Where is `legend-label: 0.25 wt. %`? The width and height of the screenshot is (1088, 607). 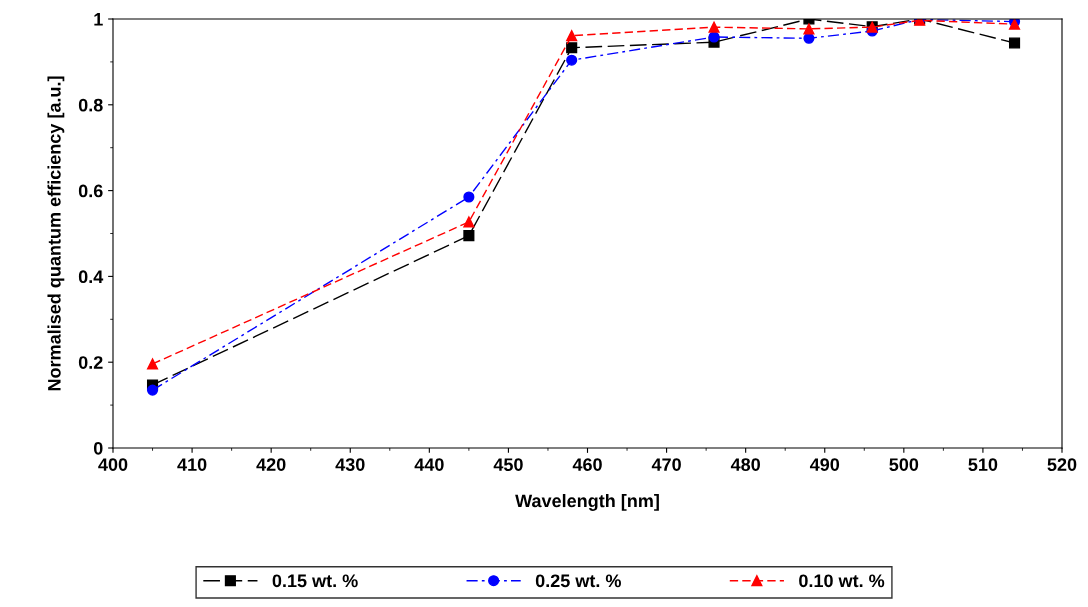
legend-label: 0.25 wt. % is located at coordinates (578, 581).